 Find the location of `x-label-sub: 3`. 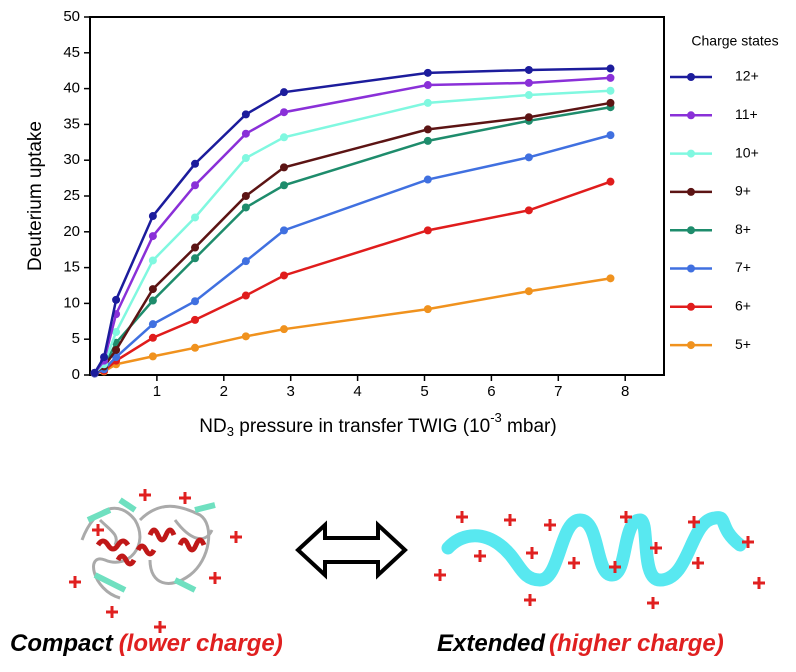

x-label-sub: 3 is located at coordinates (230, 431).